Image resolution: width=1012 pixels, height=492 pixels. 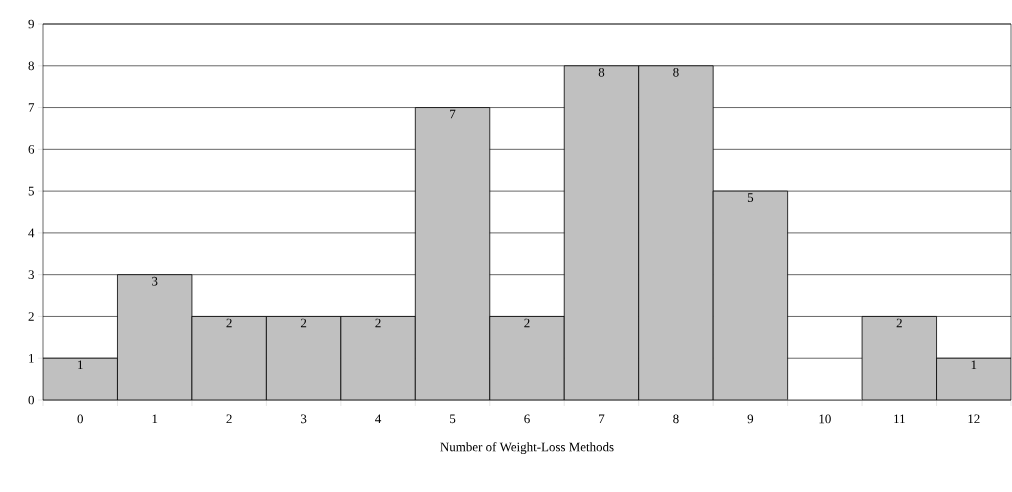 What do you see at coordinates (602, 419) in the screenshot?
I see `x-tick-label: 7` at bounding box center [602, 419].